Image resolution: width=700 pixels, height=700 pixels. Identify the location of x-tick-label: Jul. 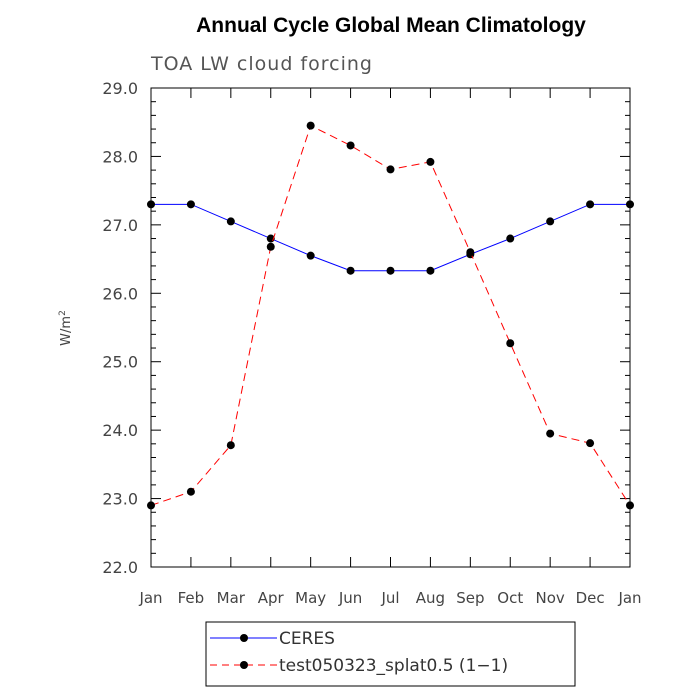
(389, 598).